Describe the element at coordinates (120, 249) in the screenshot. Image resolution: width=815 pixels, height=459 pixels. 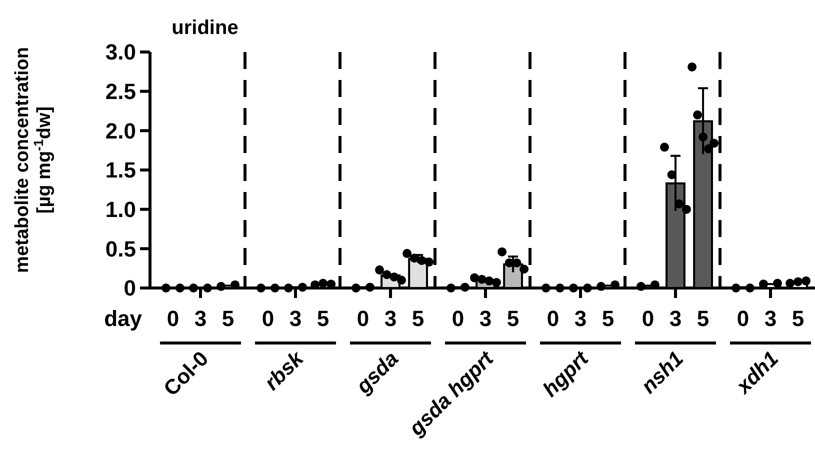
I see `y-tick-label: 0.5` at that location.